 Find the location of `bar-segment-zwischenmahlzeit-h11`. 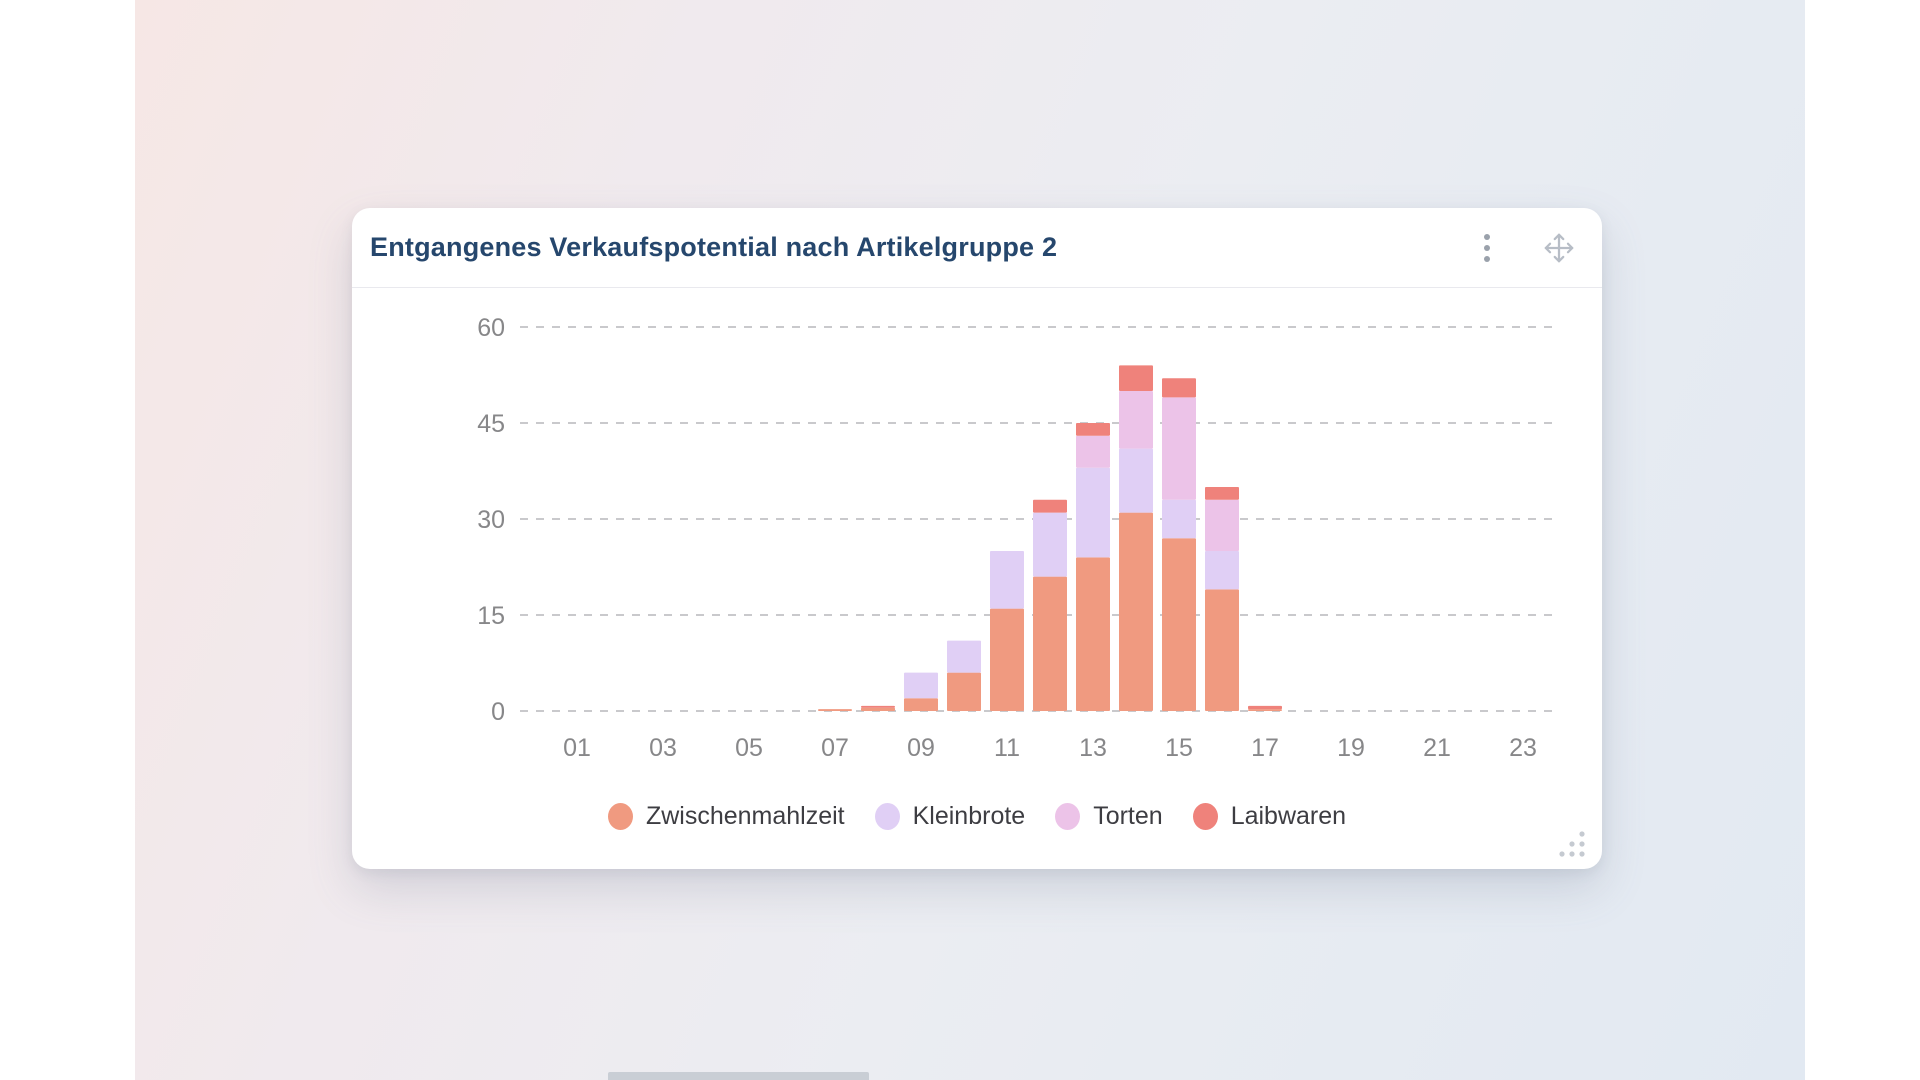

bar-segment-zwischenmahlzeit-h11 is located at coordinates (1007, 659).